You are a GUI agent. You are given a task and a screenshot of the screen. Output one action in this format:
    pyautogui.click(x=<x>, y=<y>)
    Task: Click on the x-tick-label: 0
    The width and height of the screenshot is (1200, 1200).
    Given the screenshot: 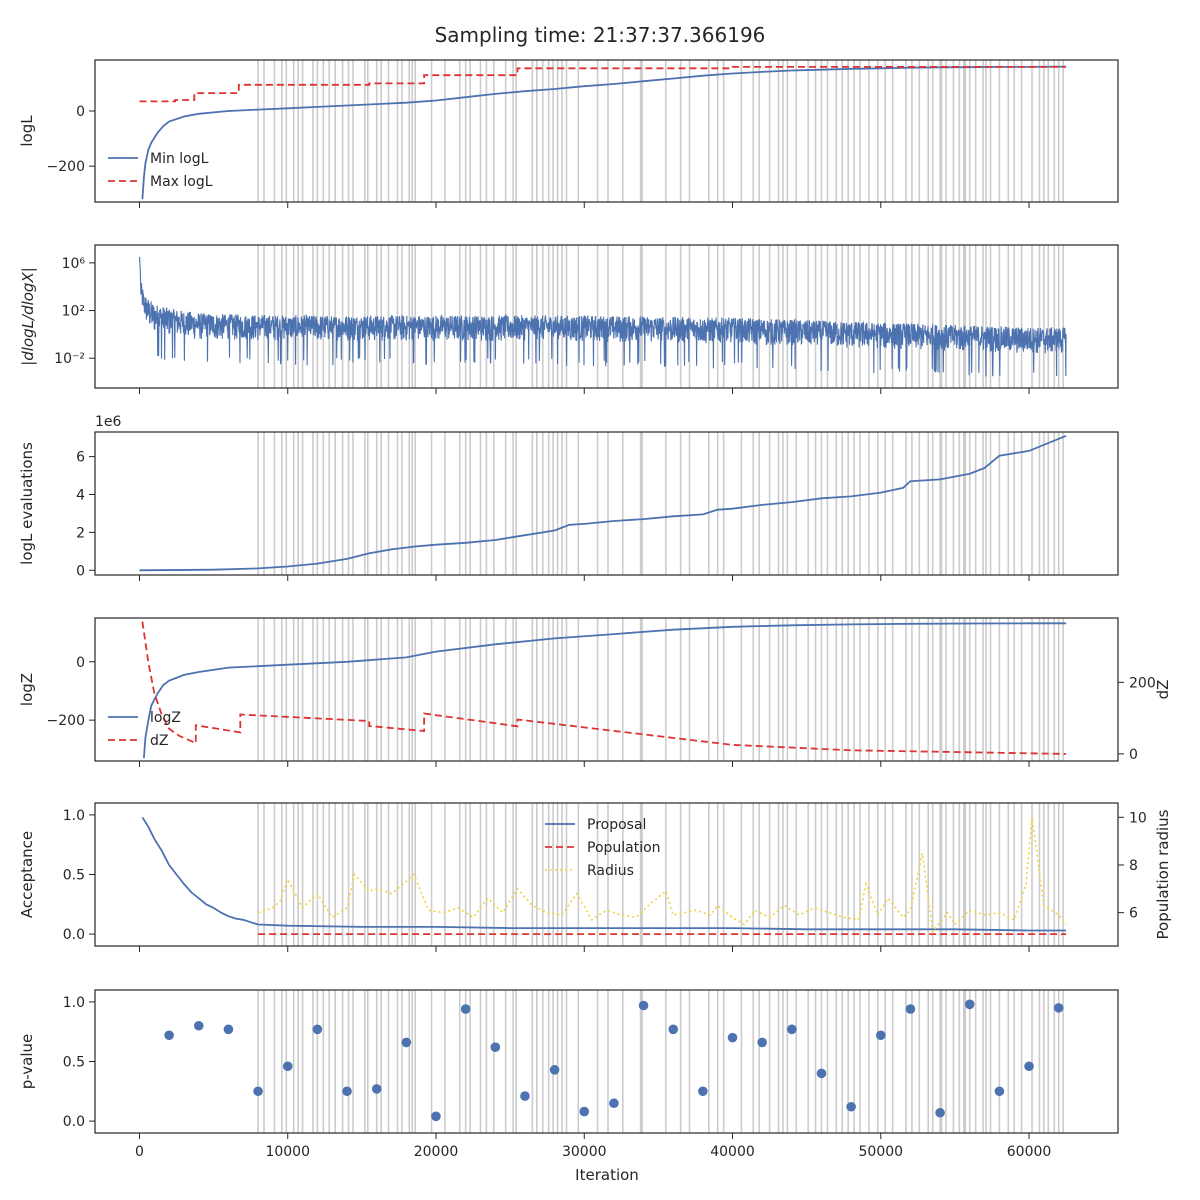 What is the action you would take?
    pyautogui.click(x=139, y=1152)
    